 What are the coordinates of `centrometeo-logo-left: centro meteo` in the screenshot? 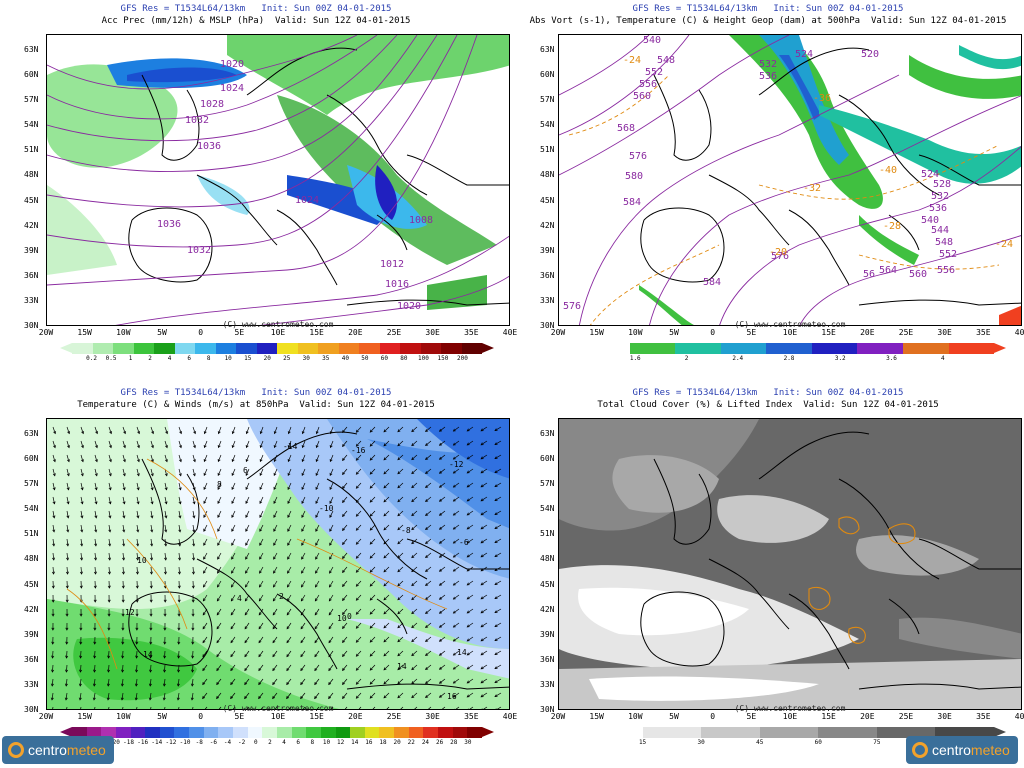 It's located at (58, 750).